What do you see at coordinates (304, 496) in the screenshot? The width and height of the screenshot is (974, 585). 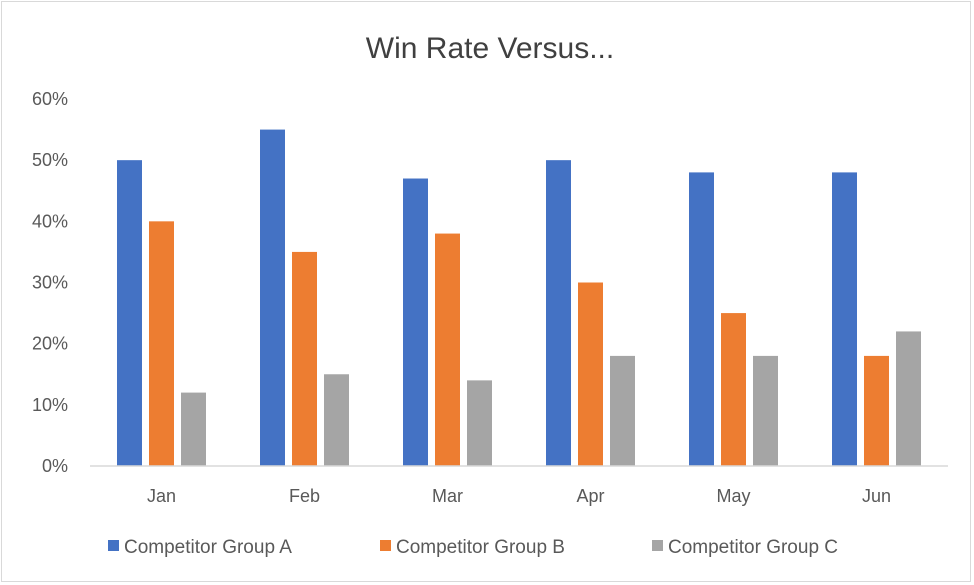 I see `x-tick-label: Feb` at bounding box center [304, 496].